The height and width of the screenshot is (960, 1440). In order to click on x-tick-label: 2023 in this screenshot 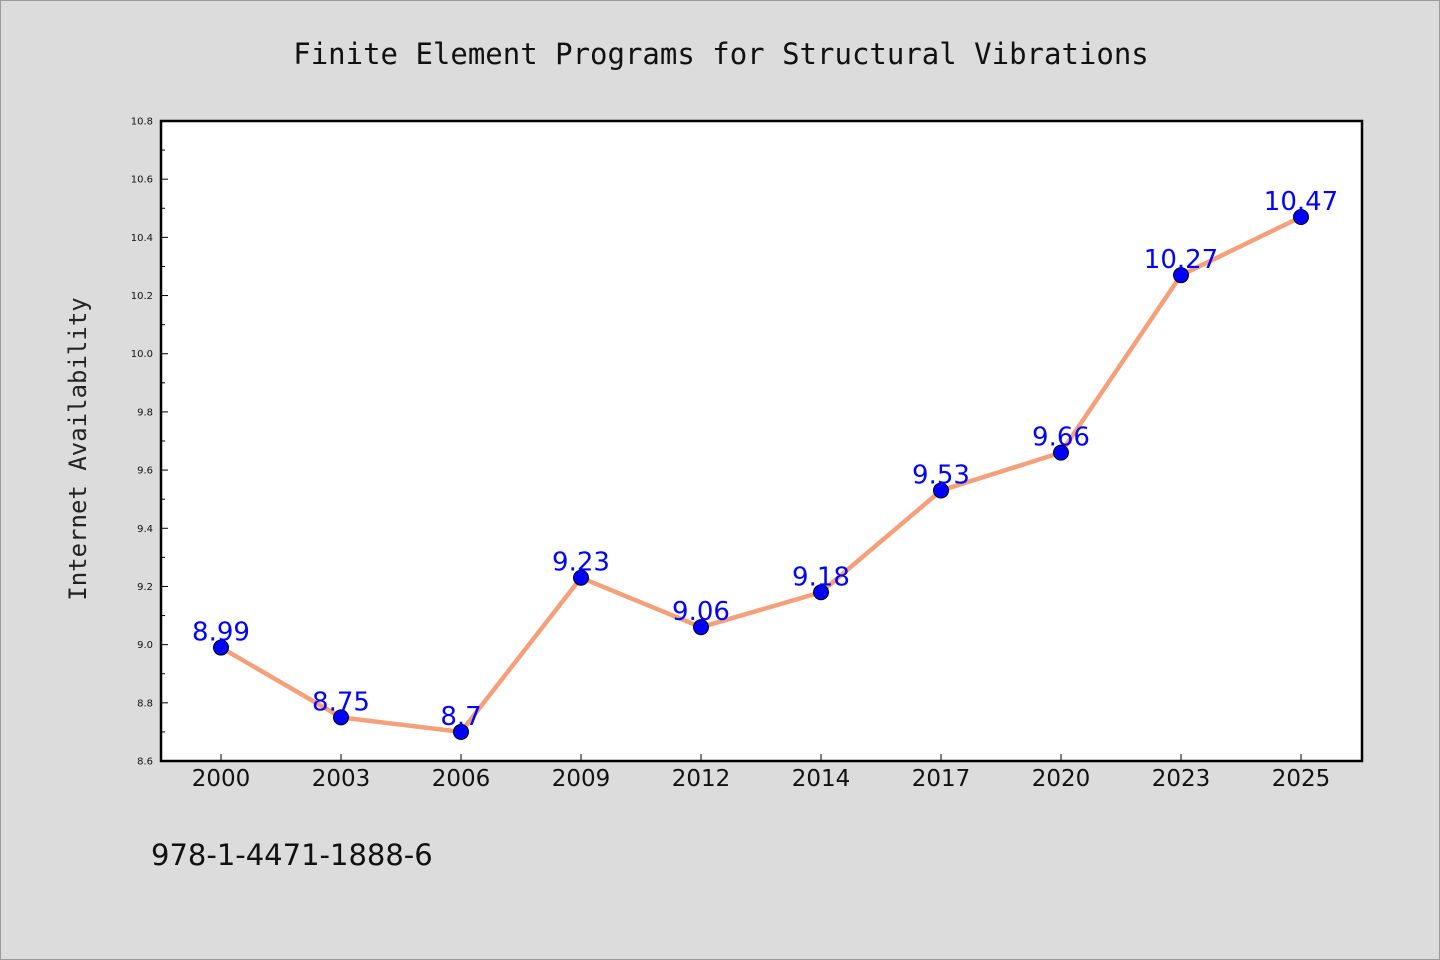, I will do `click(1181, 779)`.